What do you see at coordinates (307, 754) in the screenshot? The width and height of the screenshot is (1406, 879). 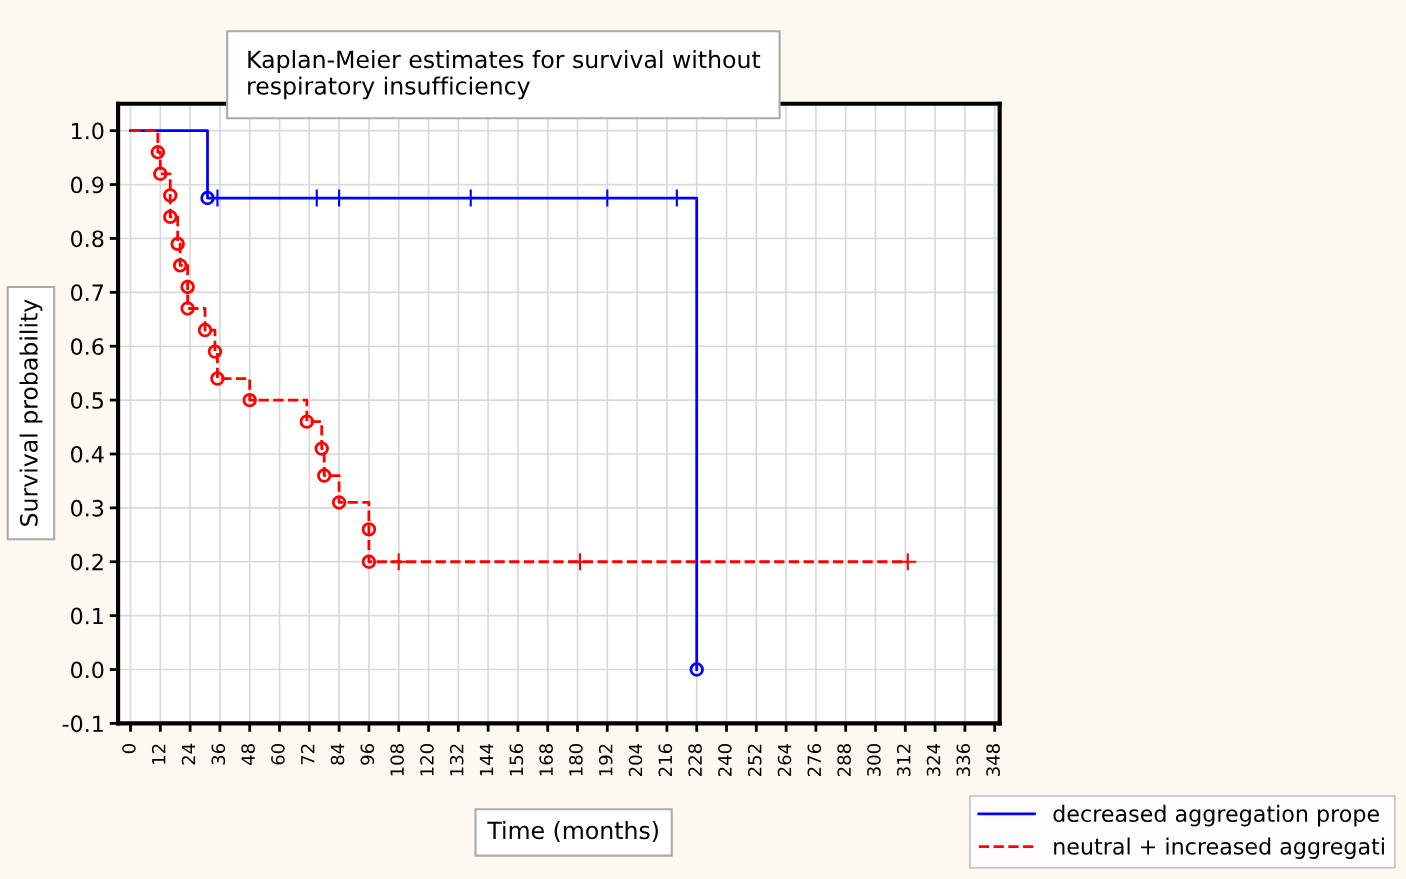 I see `x-tick-label: 72` at bounding box center [307, 754].